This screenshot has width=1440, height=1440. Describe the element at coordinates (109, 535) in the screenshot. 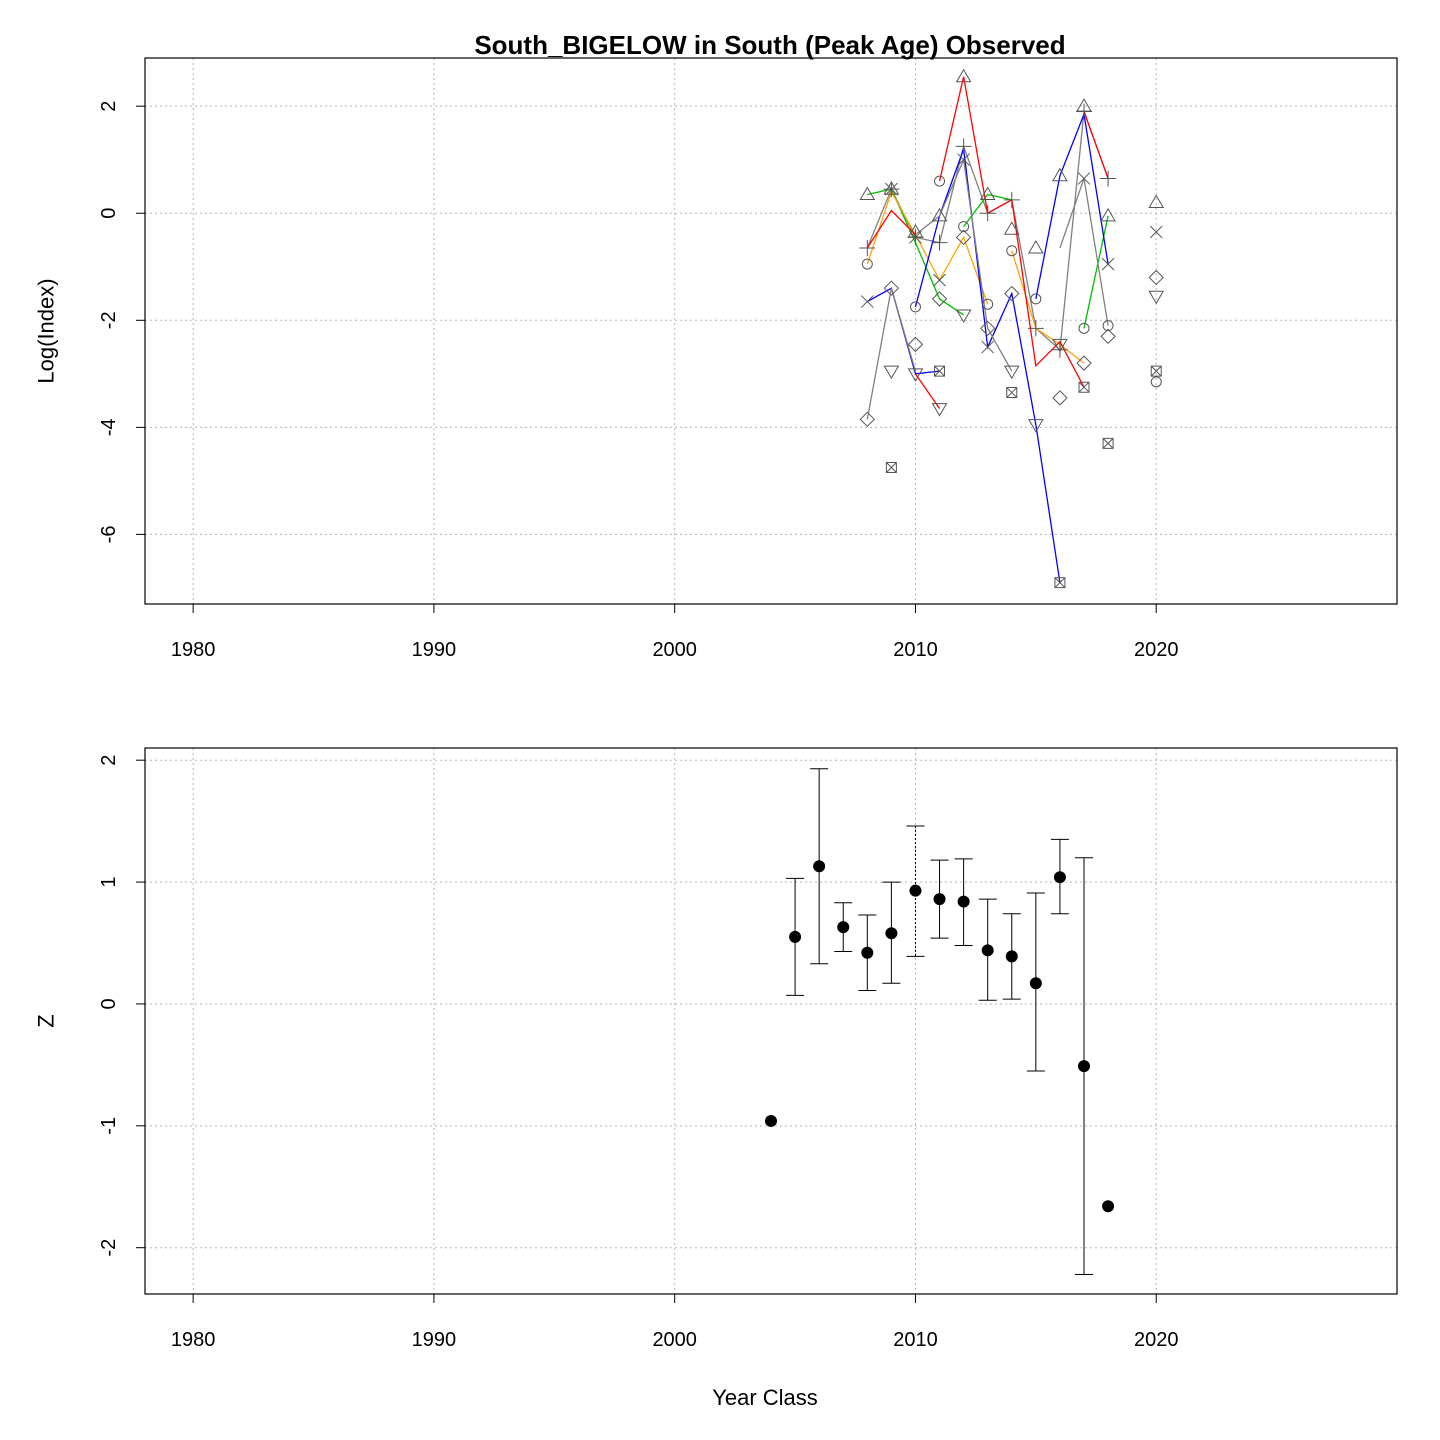

I see `y-tick-label: -6` at that location.